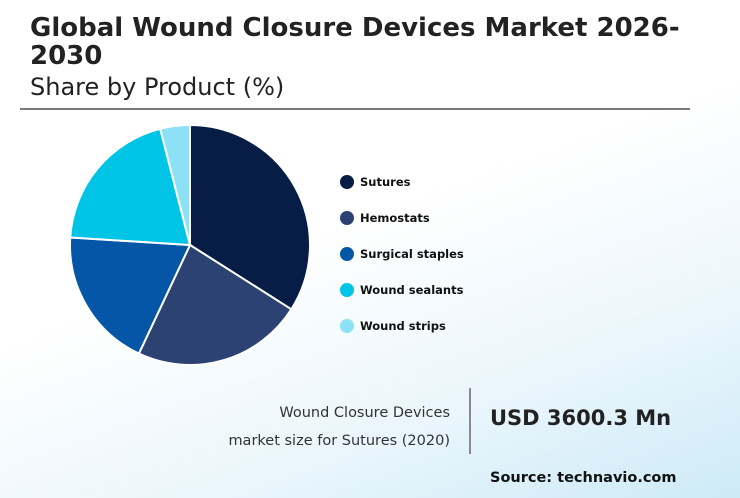 Image resolution: width=740 pixels, height=498 pixels. I want to click on legend-swatch-surgical-staples, so click(347, 254).